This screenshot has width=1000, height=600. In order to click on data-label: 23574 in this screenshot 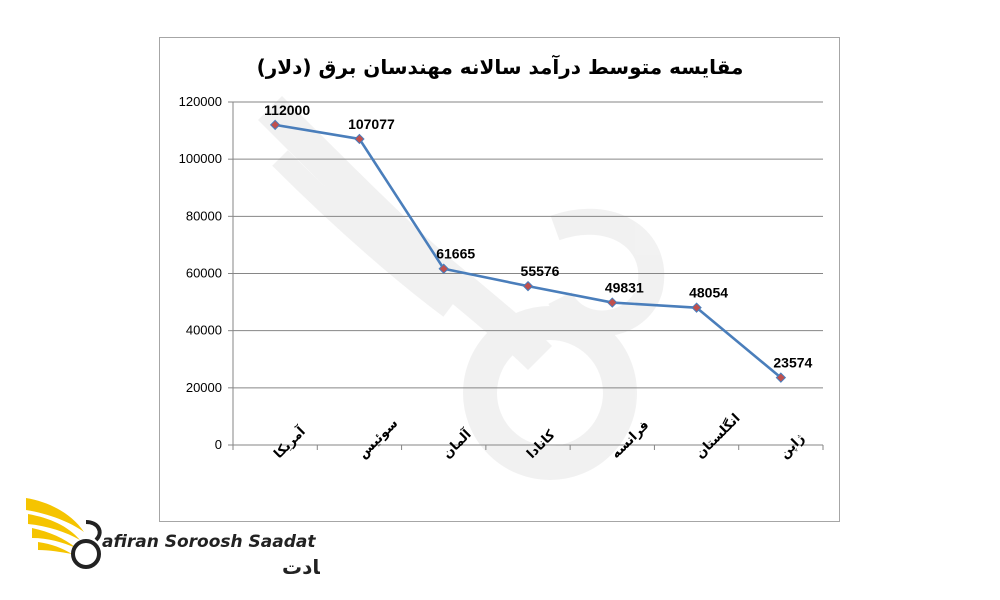, I will do `click(792, 363)`.